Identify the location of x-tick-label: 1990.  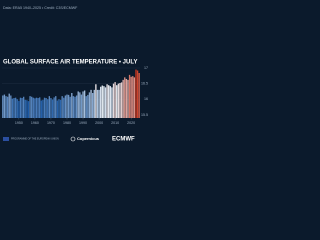
(83, 123).